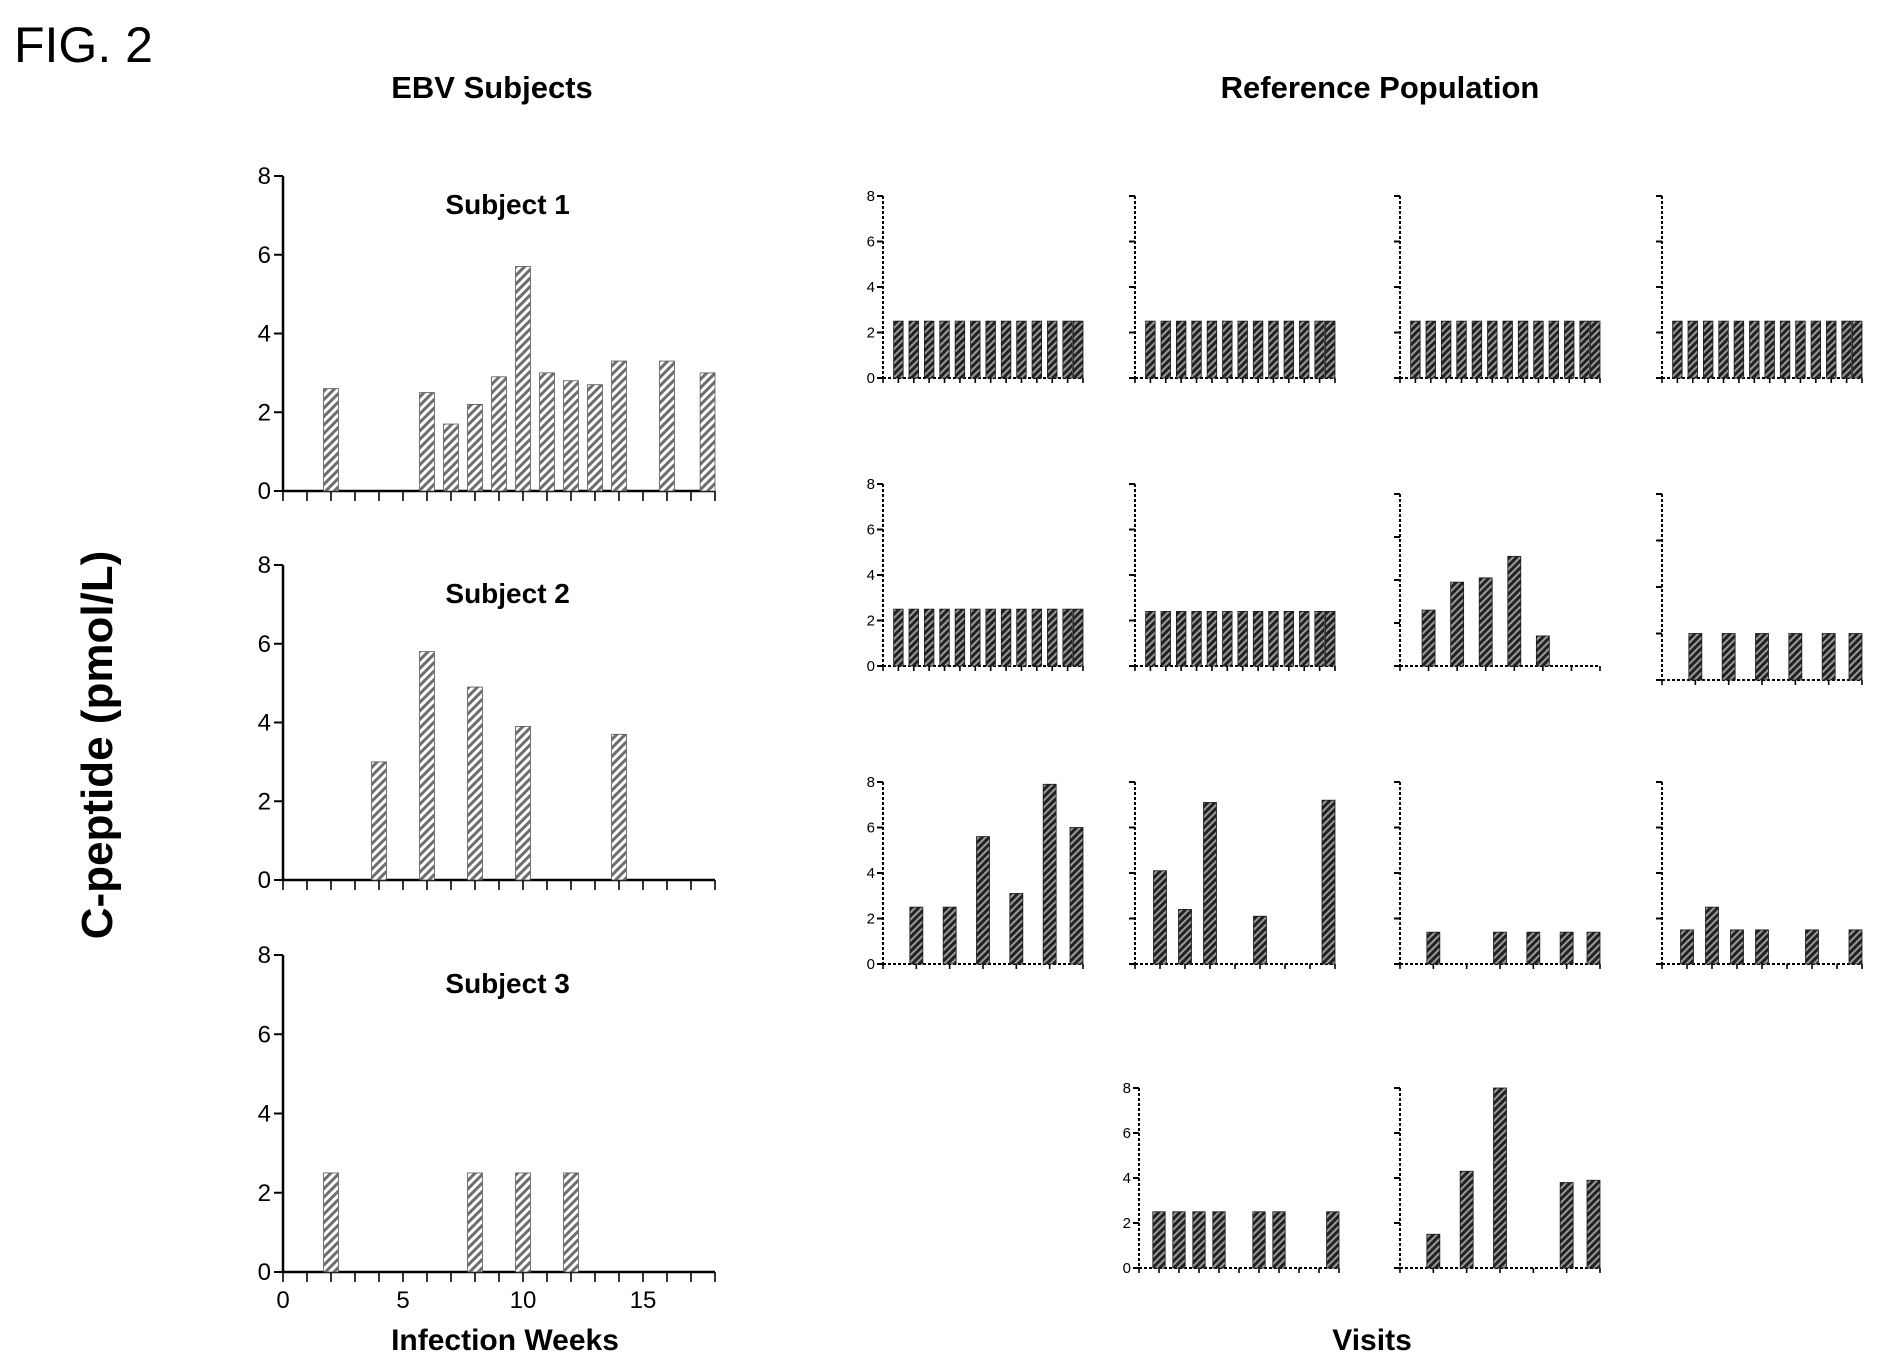 The width and height of the screenshot is (1892, 1370). What do you see at coordinates (487, 334) in the screenshot?
I see `chart-panel-1: 0 2 4 6 8 Subject 1` at bounding box center [487, 334].